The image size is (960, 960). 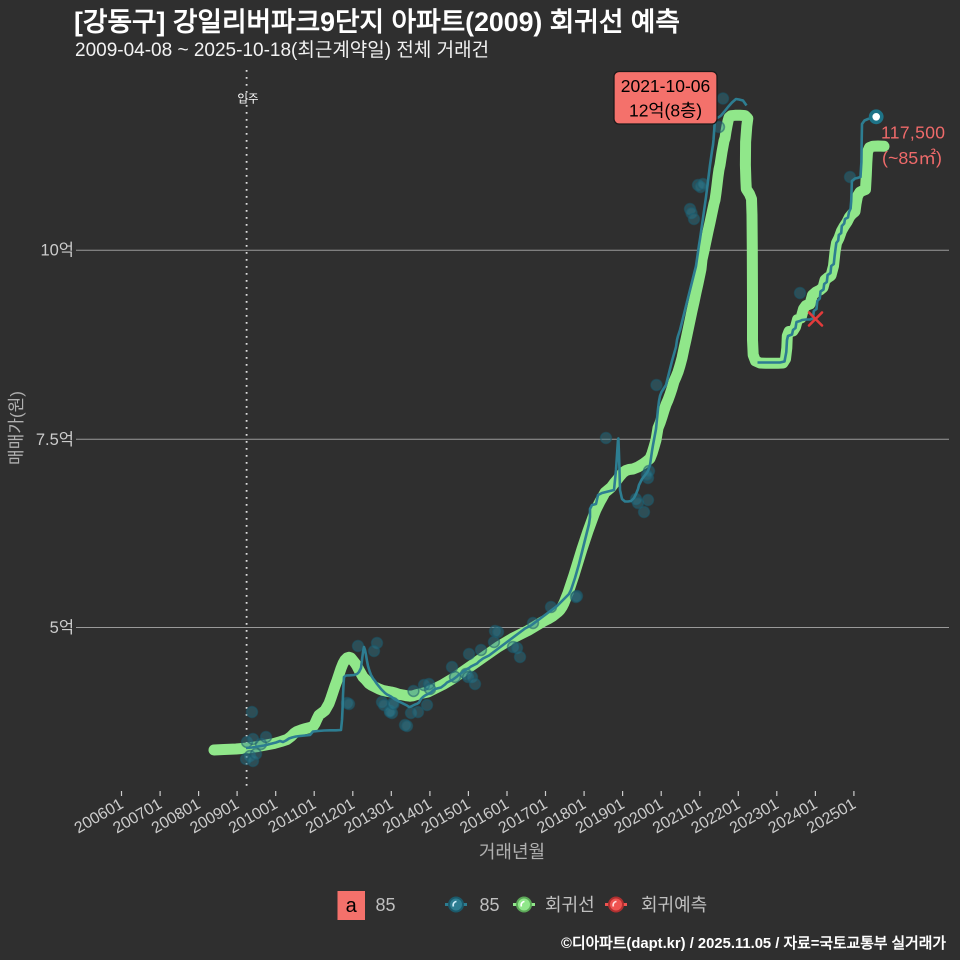 I want to click on svg-text: 12억(8층), so click(x=665, y=111).